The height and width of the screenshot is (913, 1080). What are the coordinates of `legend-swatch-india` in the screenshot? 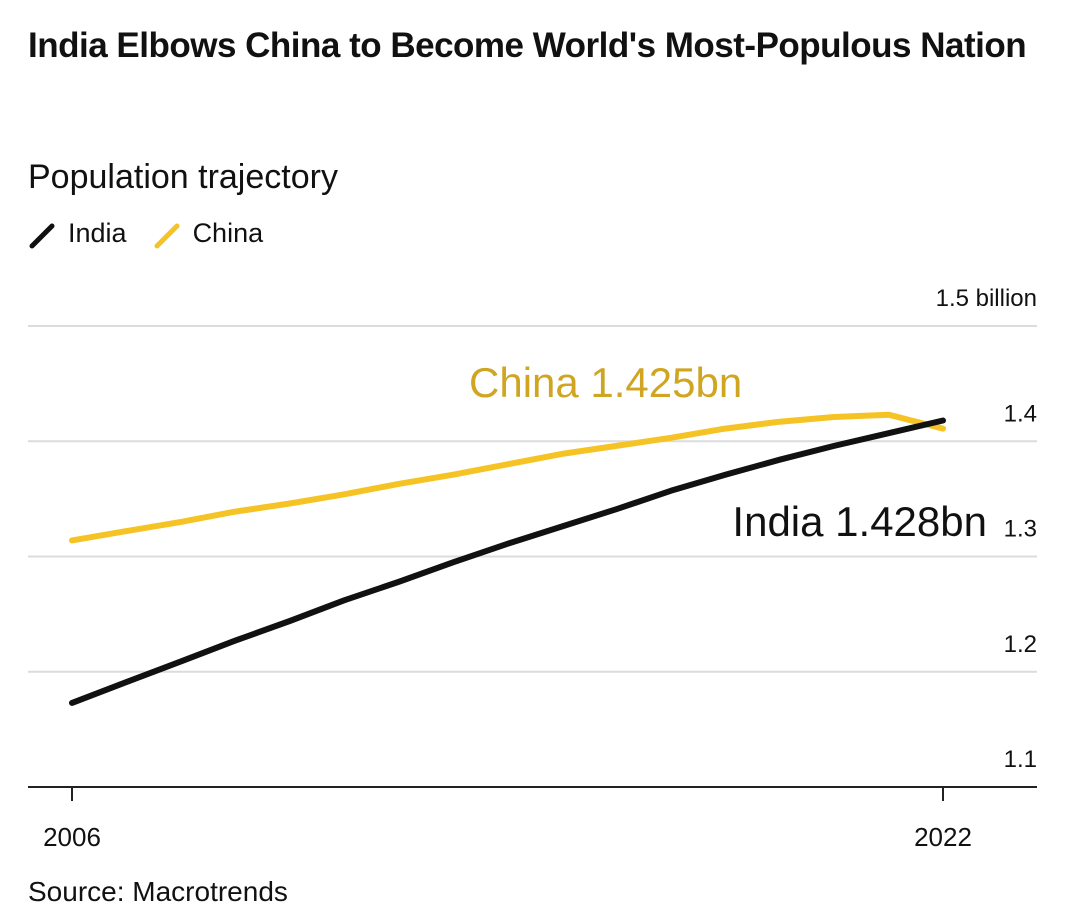 It's located at (42, 235).